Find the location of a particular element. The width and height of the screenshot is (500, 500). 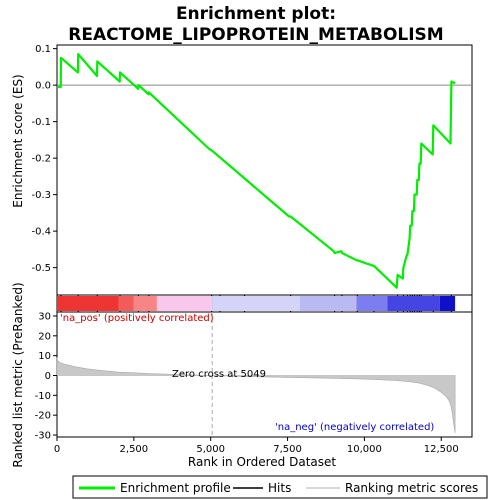

x-tick-label: 10,000 is located at coordinates (364, 449).